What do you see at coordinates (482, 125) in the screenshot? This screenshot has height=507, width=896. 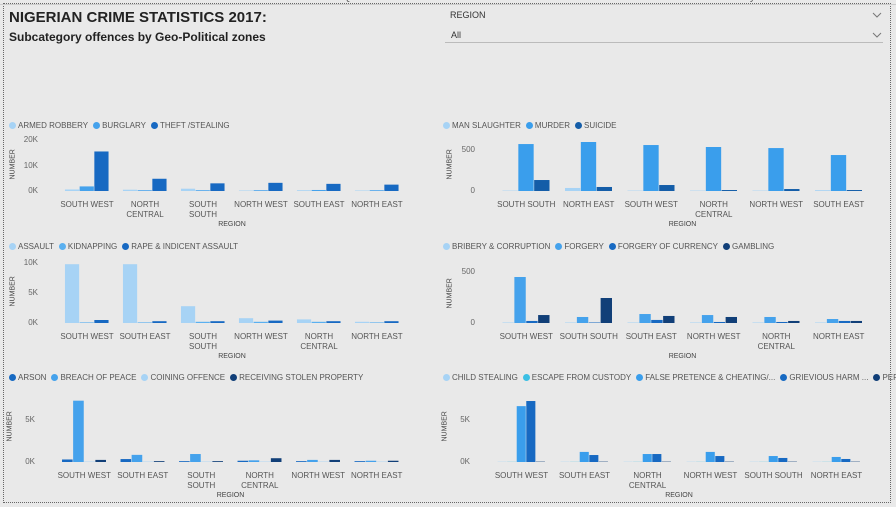 I see `legend-item: MAN SLAUGHTER` at bounding box center [482, 125].